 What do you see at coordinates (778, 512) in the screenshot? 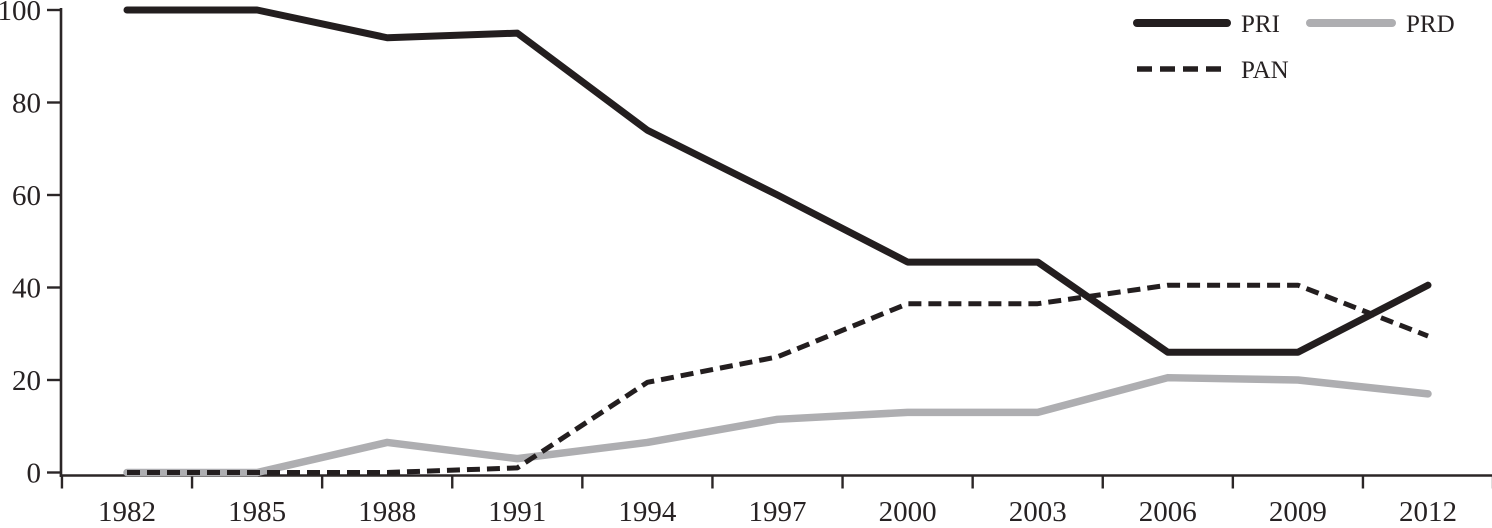
I see `x-tick-label: 1997` at bounding box center [778, 512].